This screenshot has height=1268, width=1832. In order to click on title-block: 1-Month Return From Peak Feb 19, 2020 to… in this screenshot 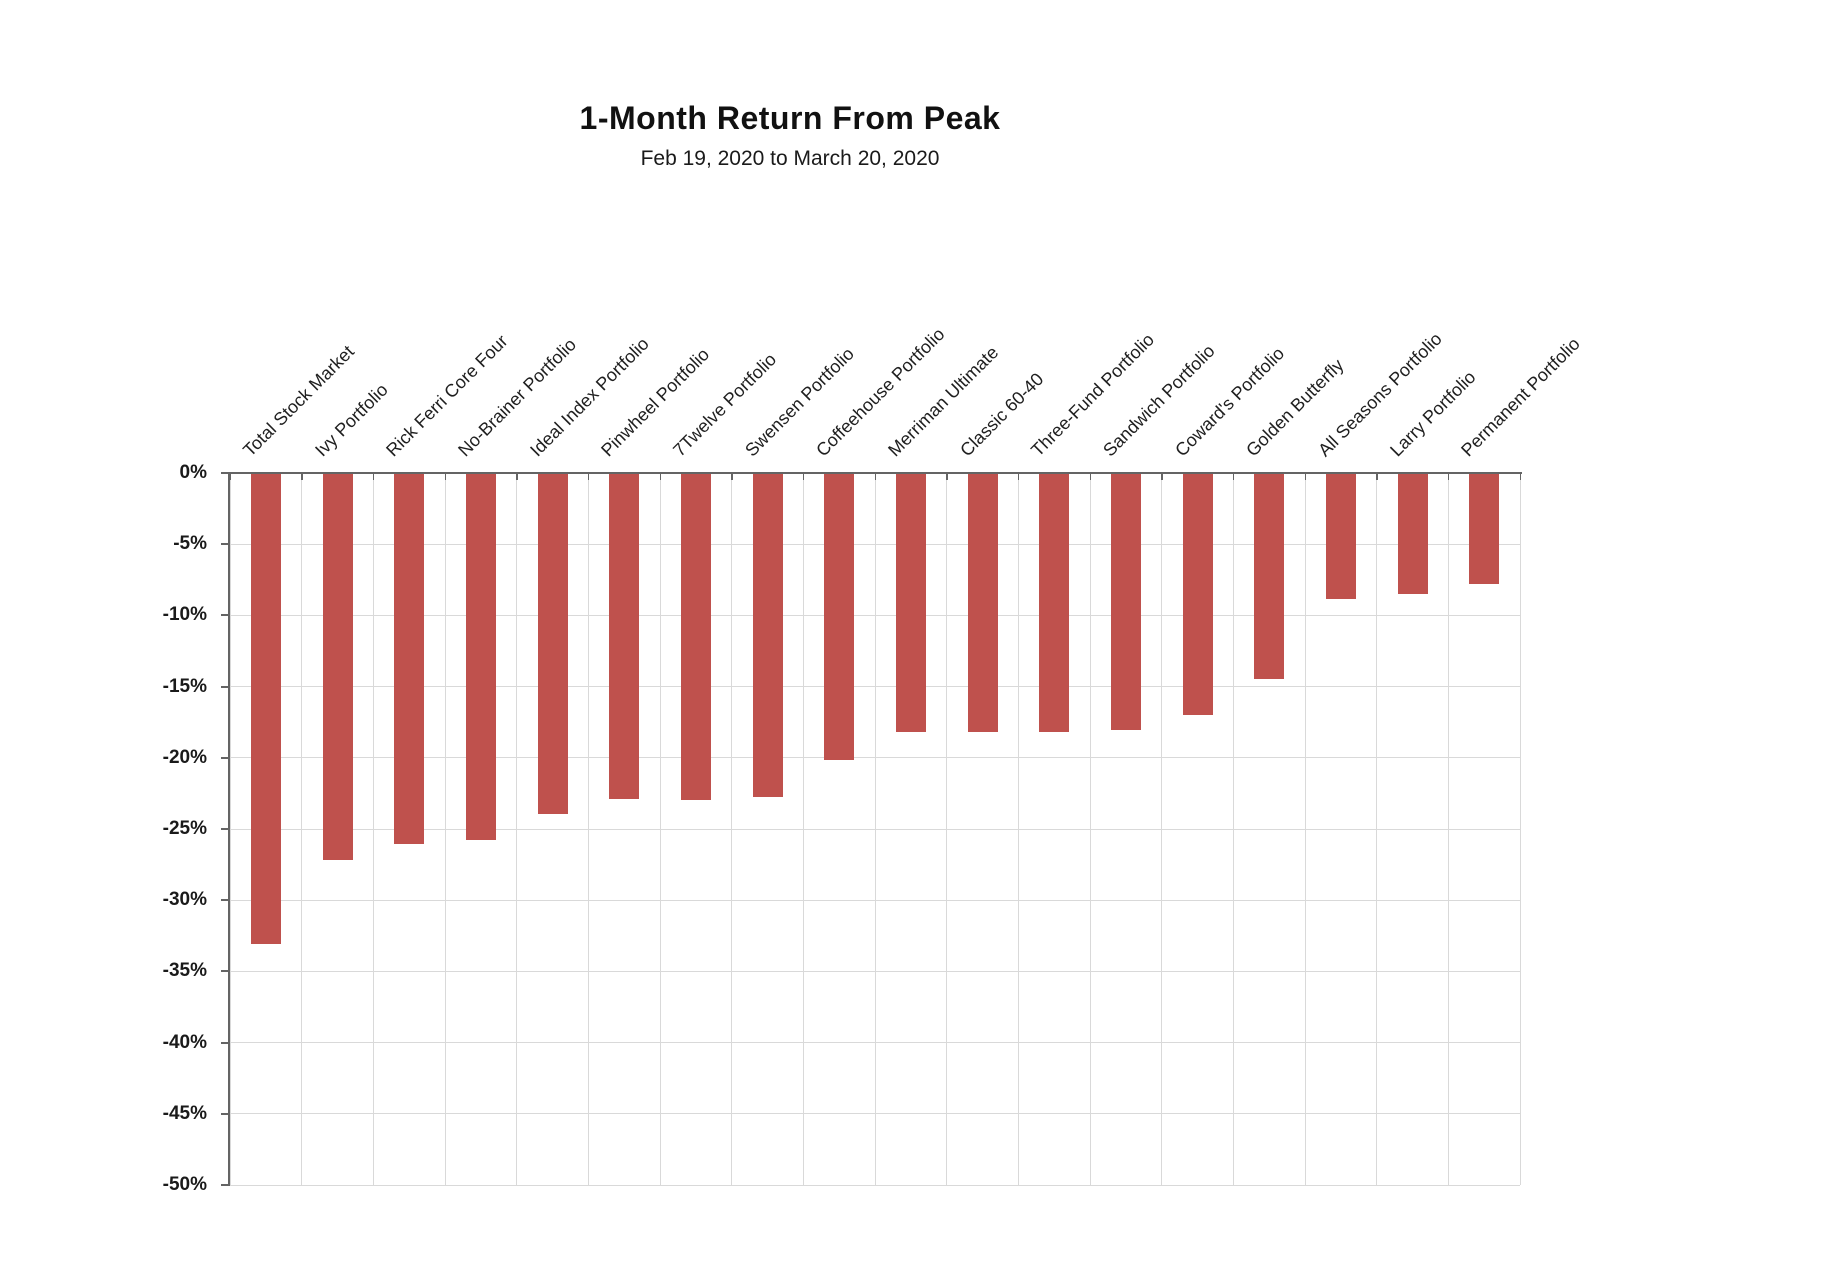, I will do `click(790, 135)`.